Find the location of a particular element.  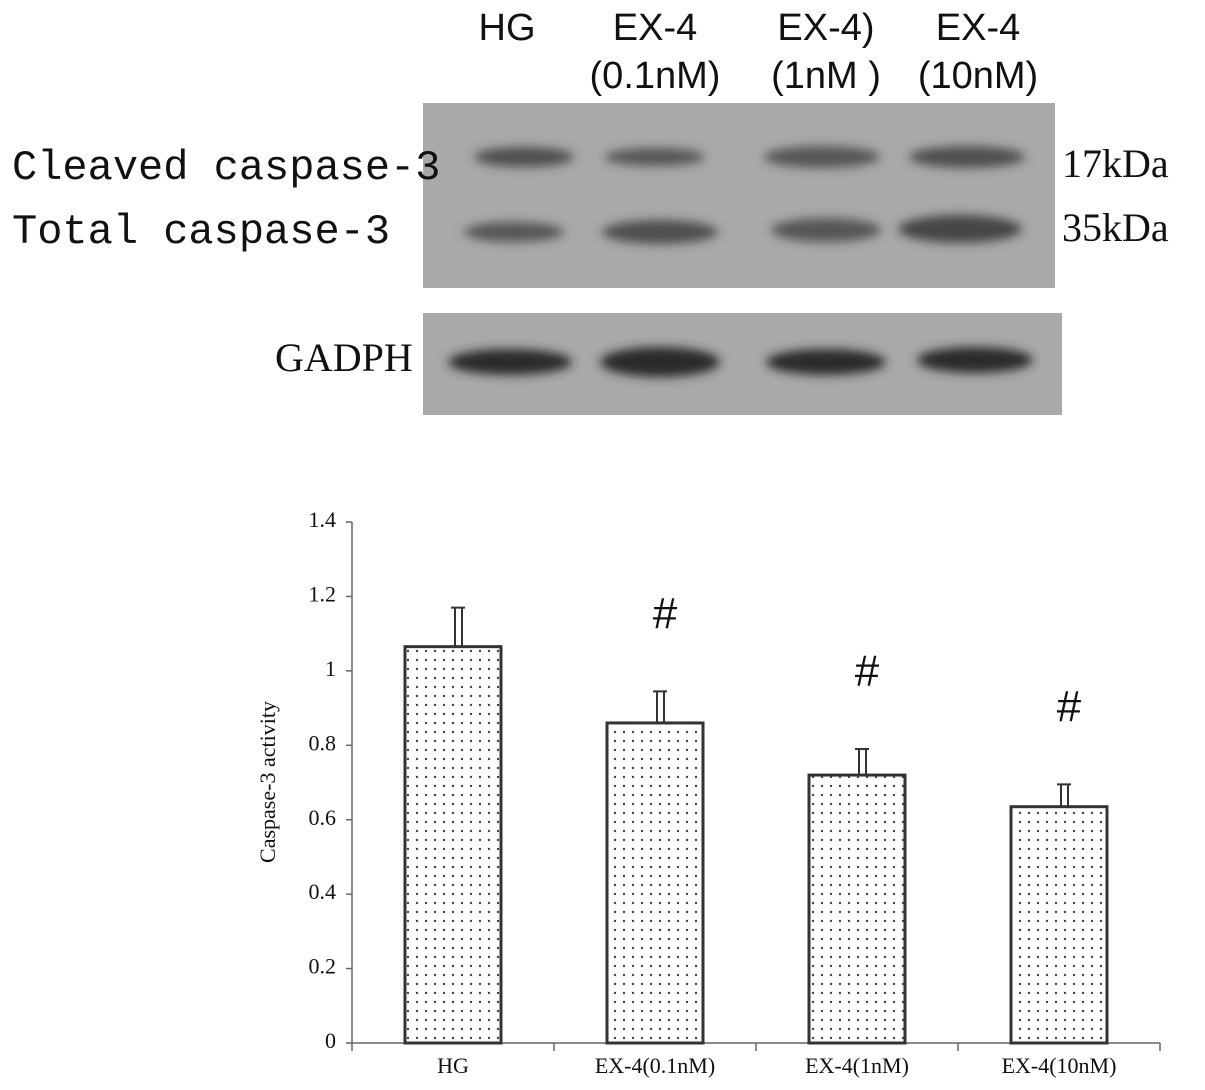

lane-label: (10nM) is located at coordinates (978, 76).